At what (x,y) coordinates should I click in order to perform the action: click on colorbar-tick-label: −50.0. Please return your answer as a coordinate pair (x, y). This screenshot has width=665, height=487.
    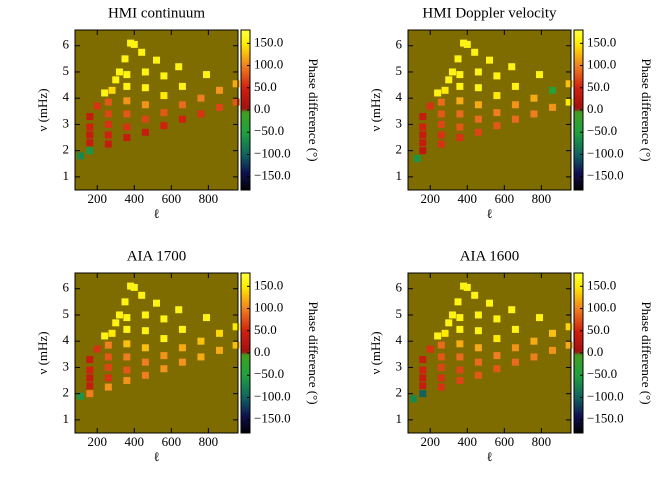
    Looking at the image, I should click on (269, 130).